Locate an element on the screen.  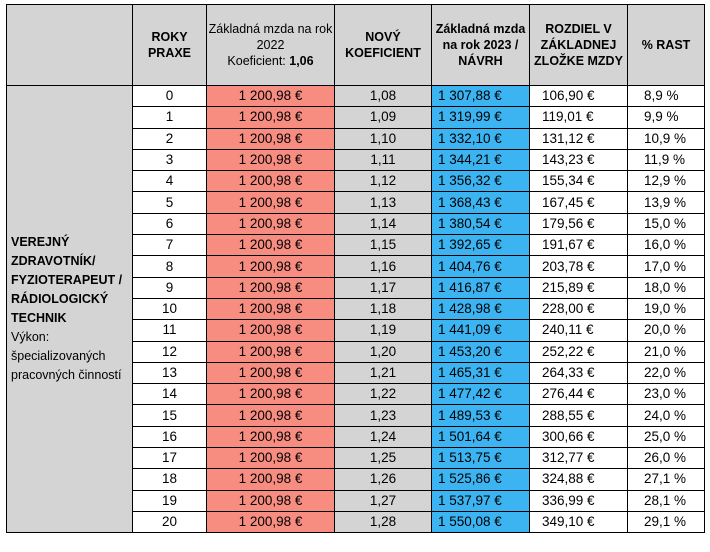
table-row: 13 1 200,98 €1,21 1 465,31 €264,33 €22,0 % is located at coordinates (356, 373).